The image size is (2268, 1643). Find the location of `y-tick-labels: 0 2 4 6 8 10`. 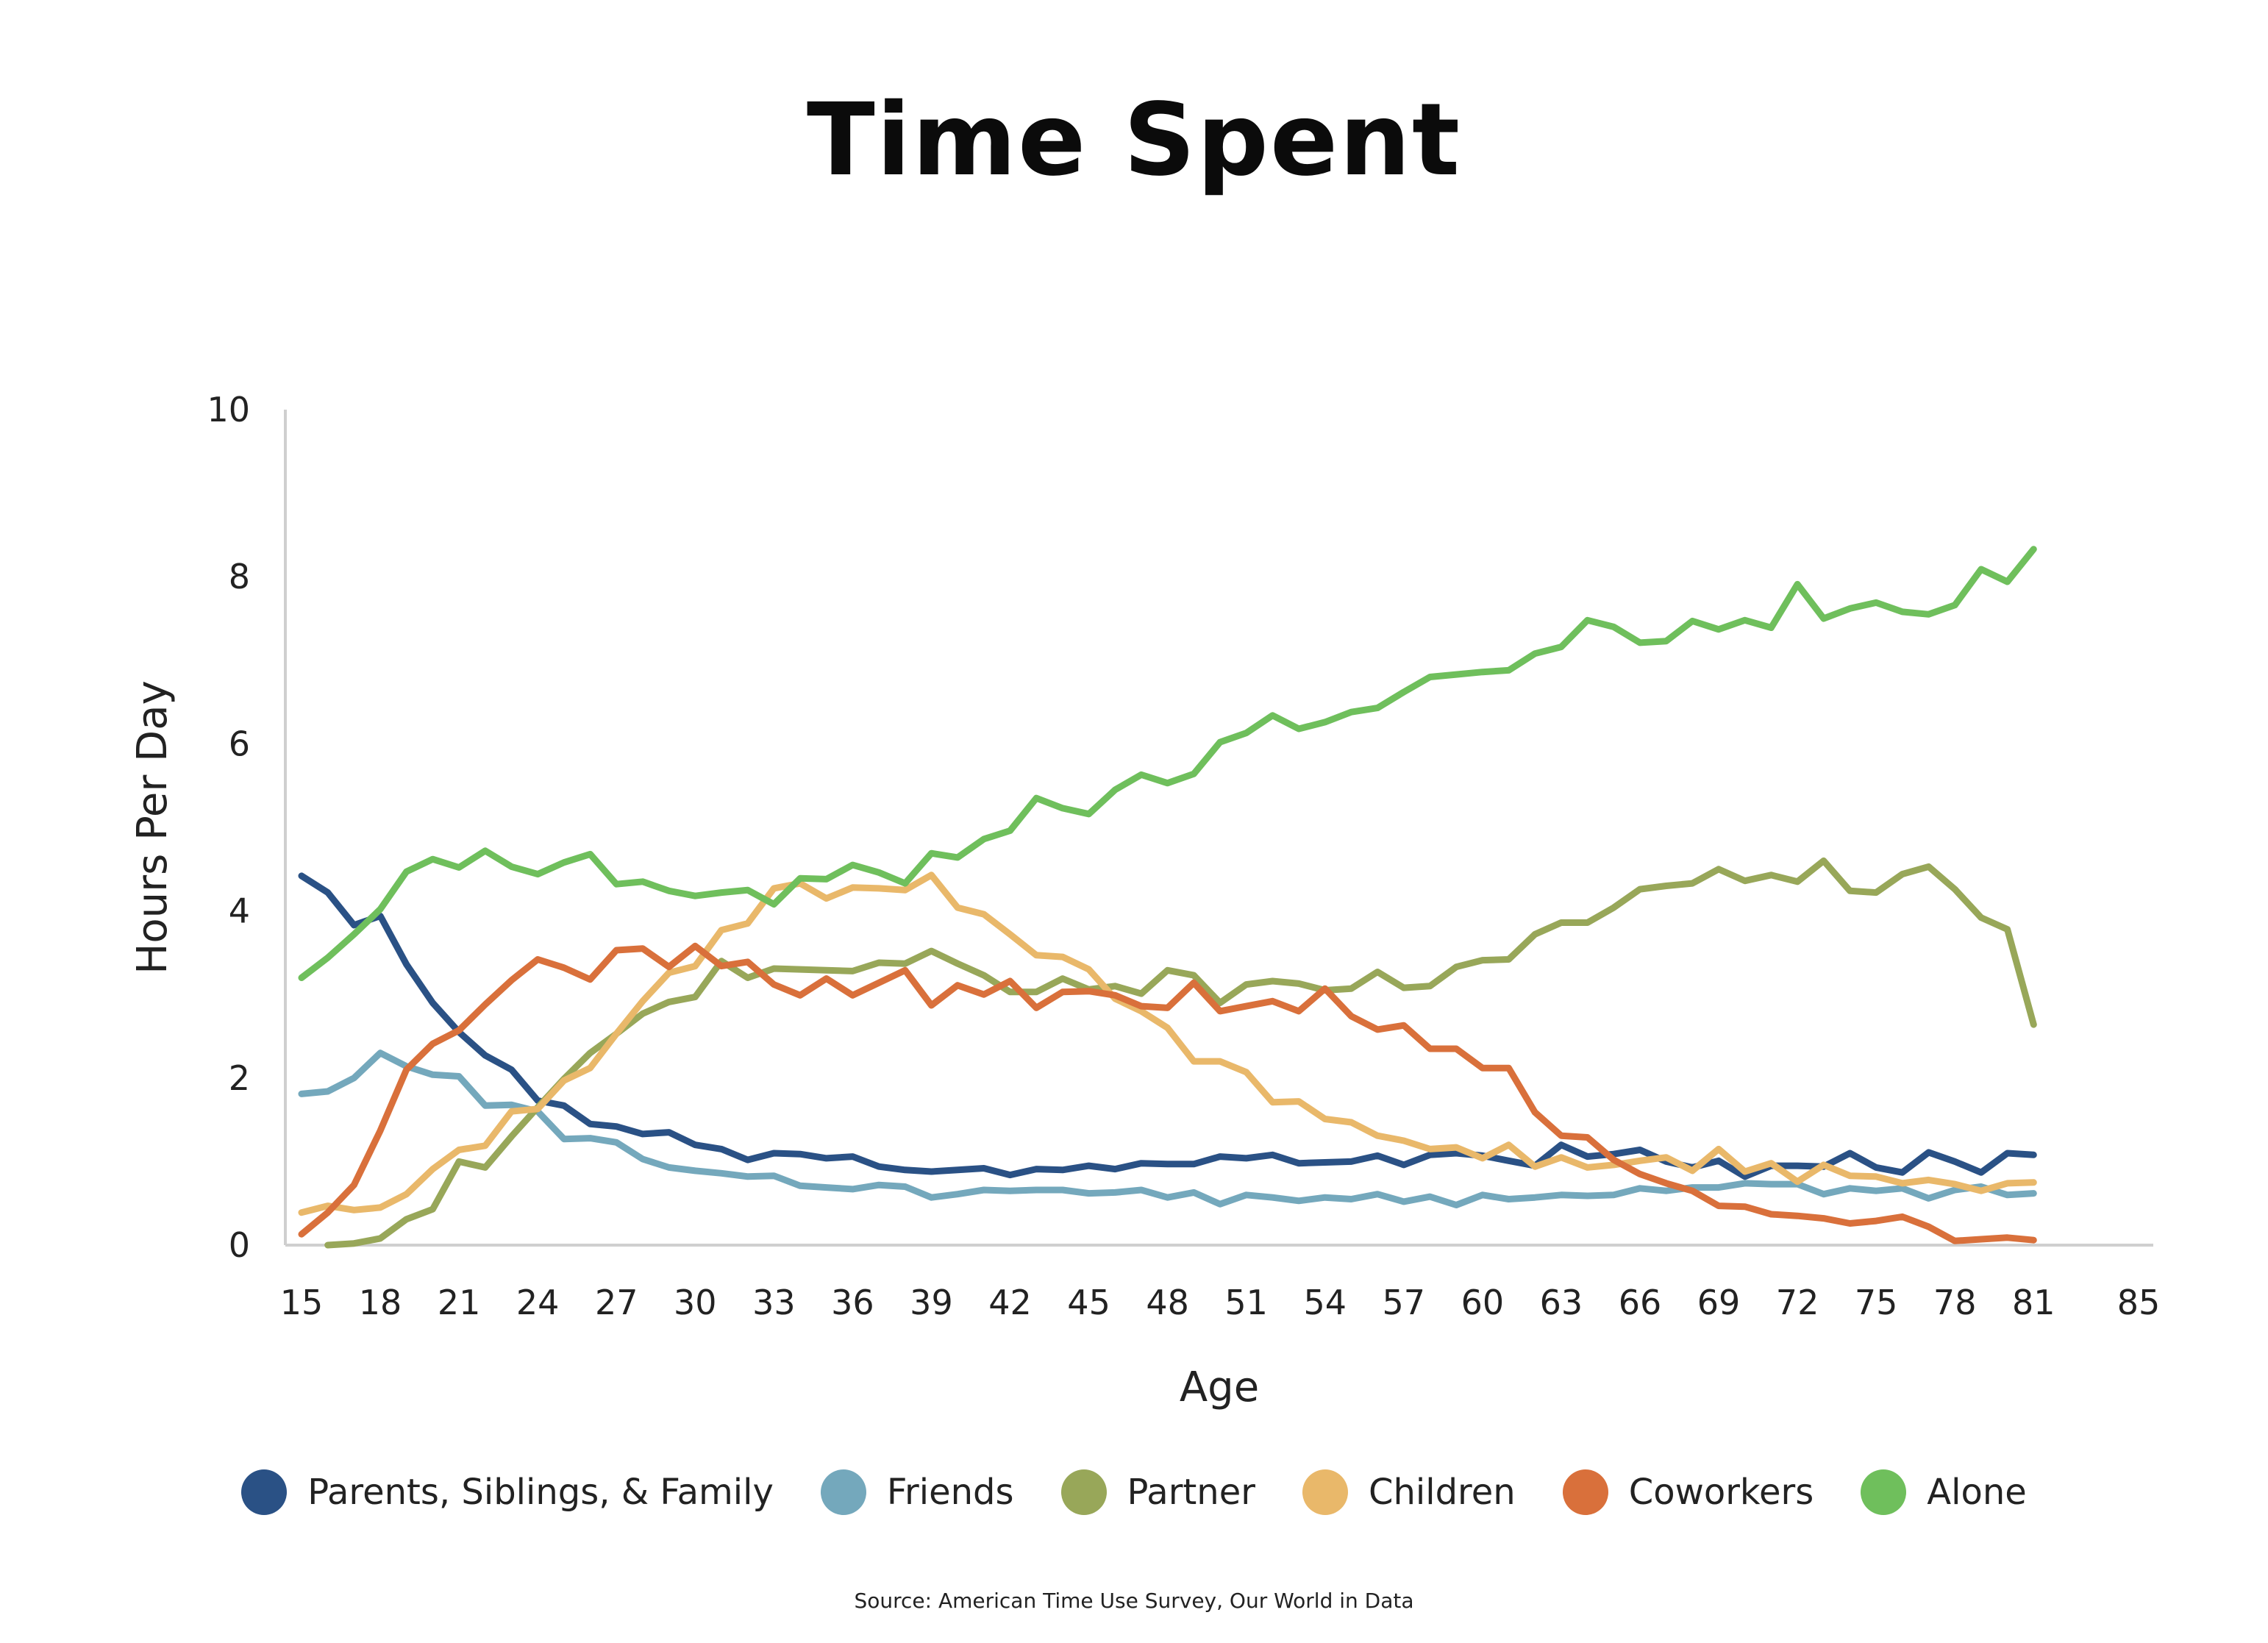

y-tick-labels: 0 2 4 6 8 10 is located at coordinates (228, 827).